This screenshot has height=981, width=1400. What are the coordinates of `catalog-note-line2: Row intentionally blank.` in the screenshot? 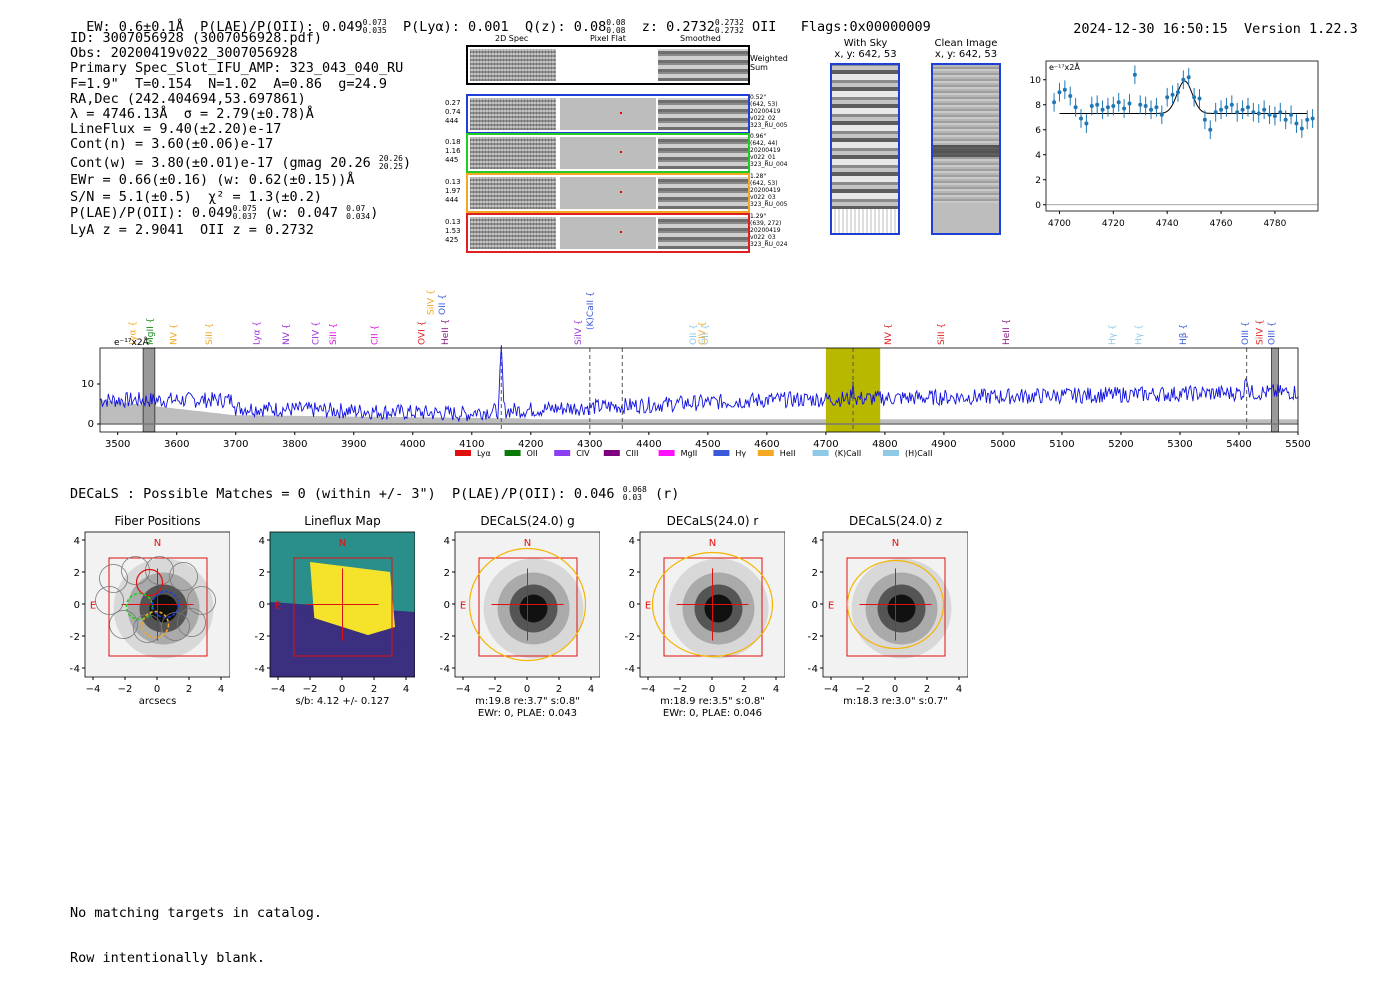 It's located at (168, 958).